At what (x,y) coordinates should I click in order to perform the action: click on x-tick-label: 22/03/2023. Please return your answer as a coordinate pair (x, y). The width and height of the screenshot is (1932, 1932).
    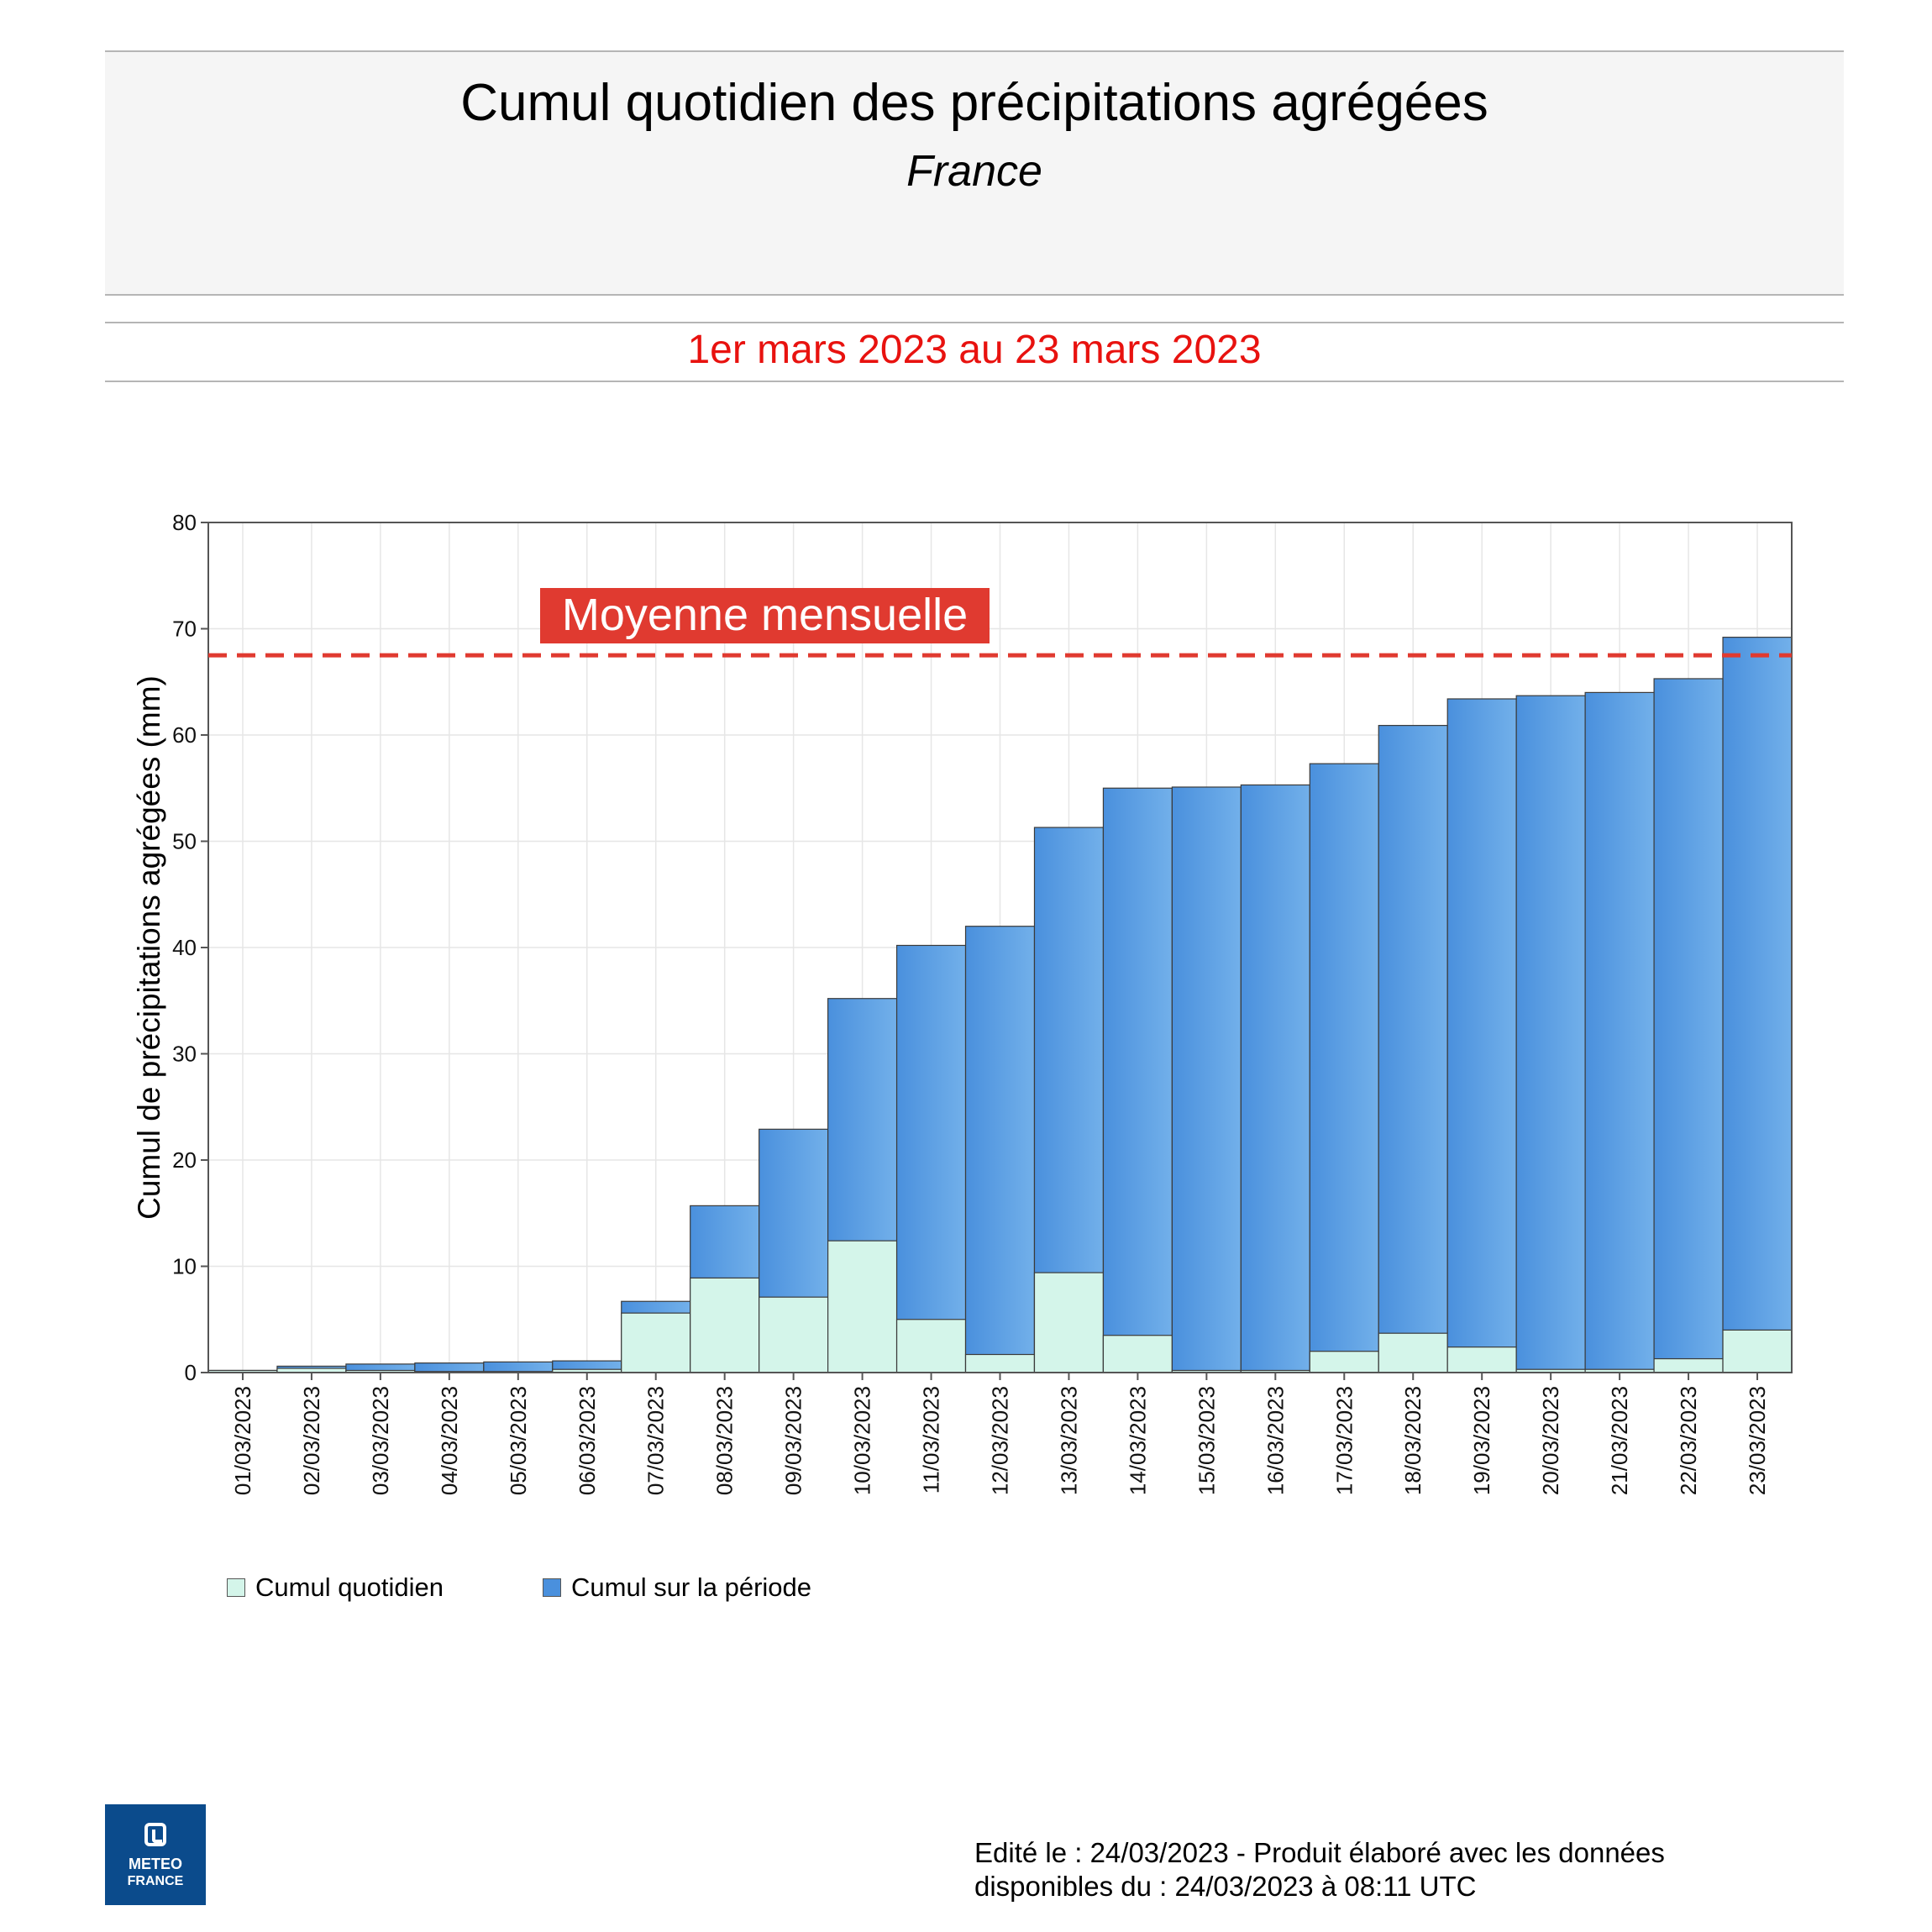
    Looking at the image, I should click on (1688, 1440).